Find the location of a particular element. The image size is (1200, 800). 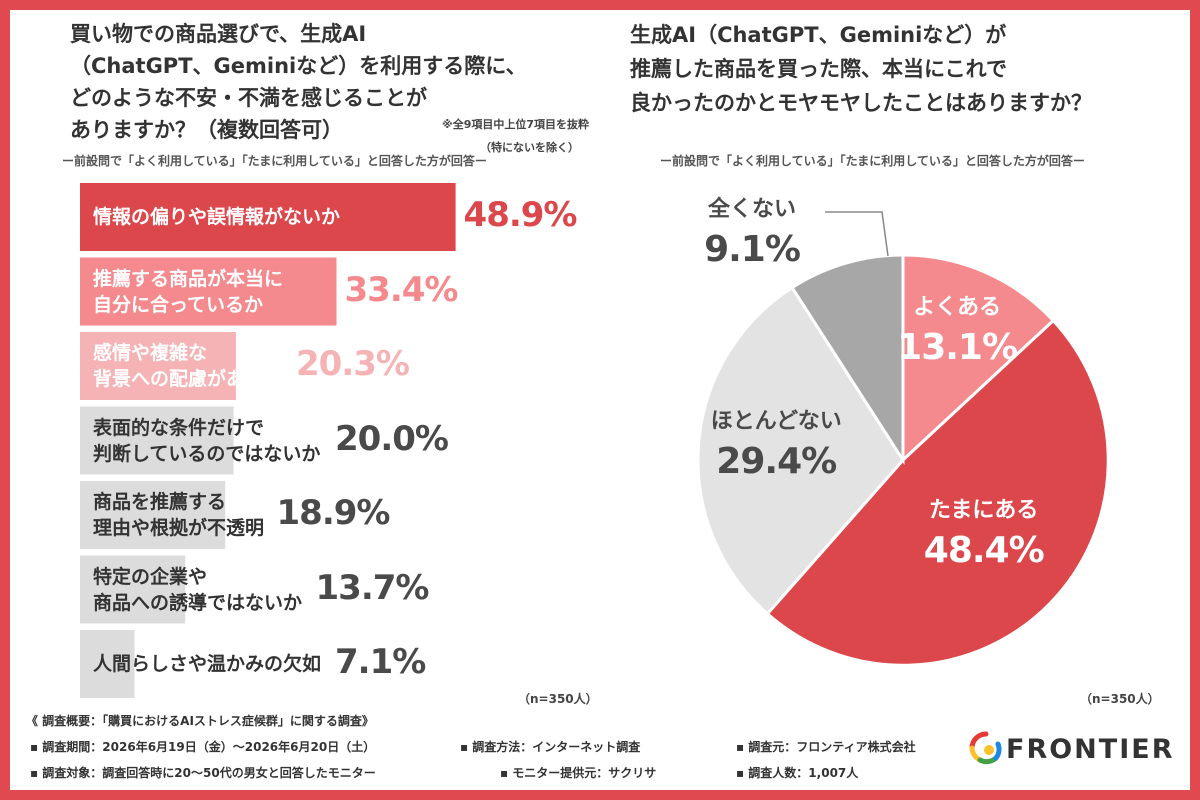

right-respondent-note: ー前設問で「よく利用している」「たまに利用している」と回答した方が回答ー is located at coordinates (872, 161).